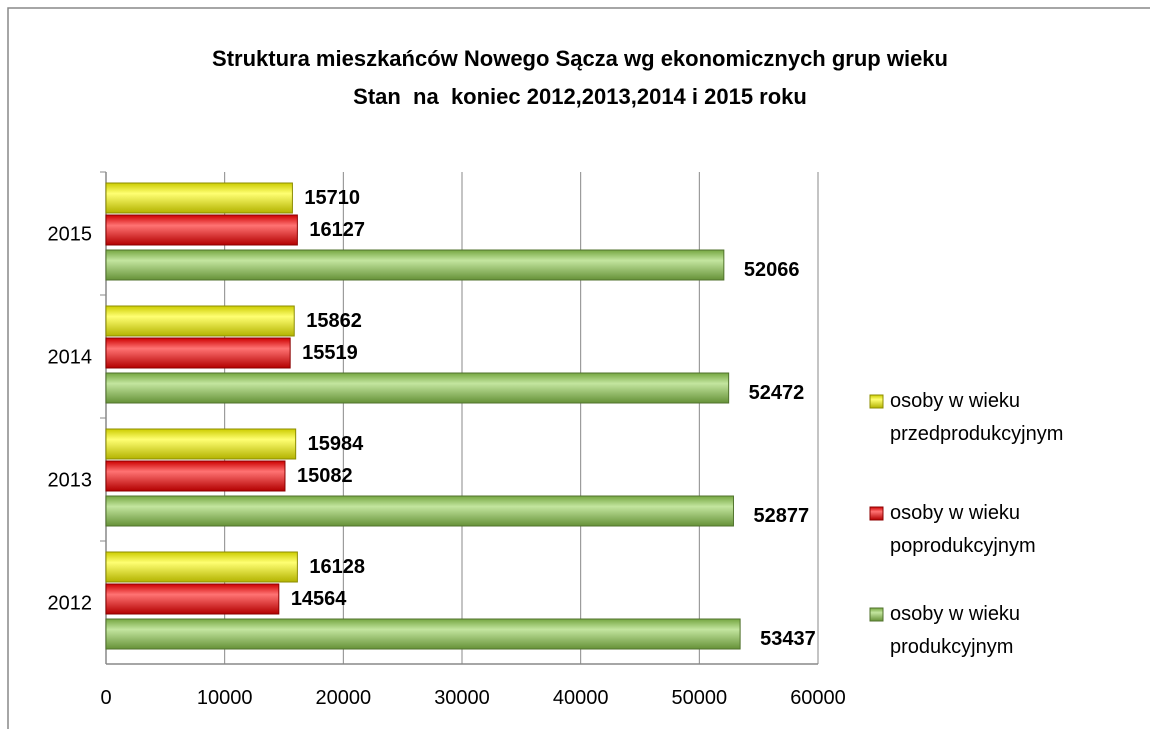 The image size is (1150, 729). I want to click on data-label: 15082, so click(325, 476).